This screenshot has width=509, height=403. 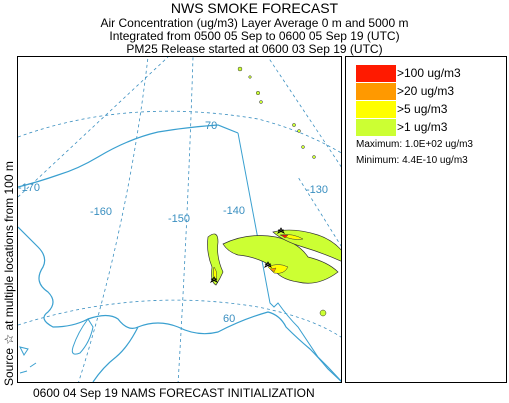 I want to click on forecast-title: NWS SMOKE FORECAST, so click(x=254, y=8).